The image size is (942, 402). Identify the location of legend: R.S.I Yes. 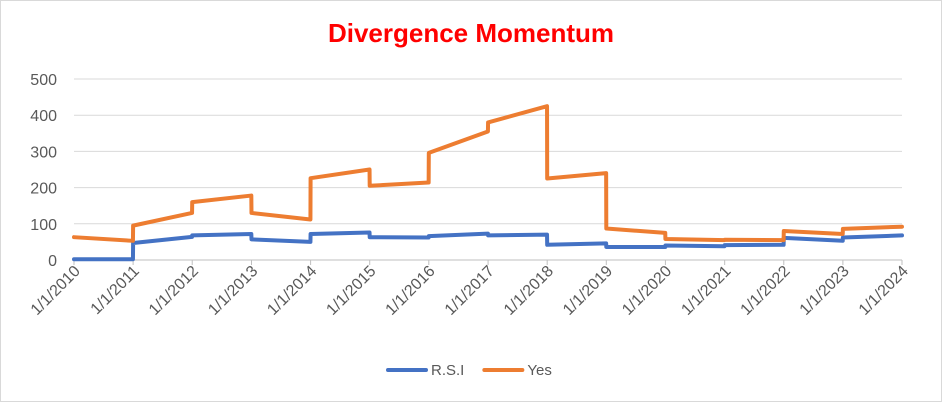
(469, 370).